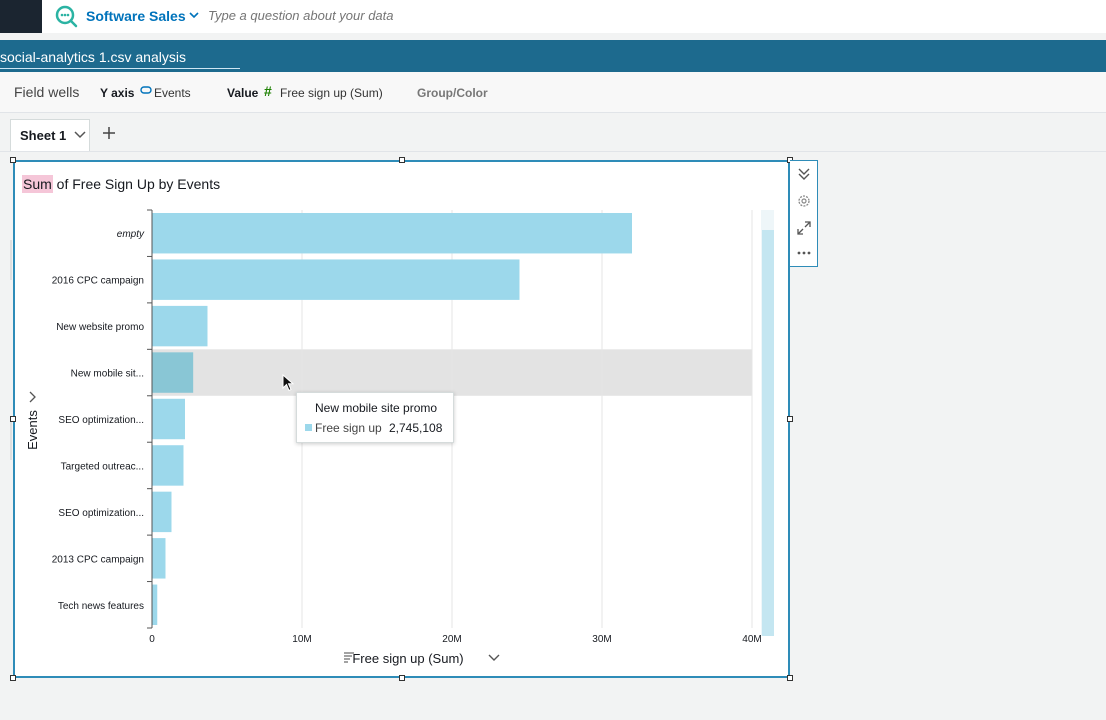  Describe the element at coordinates (120, 59) in the screenshot. I see `analysis-name-field: social-analytics 1.csv analysis` at that location.